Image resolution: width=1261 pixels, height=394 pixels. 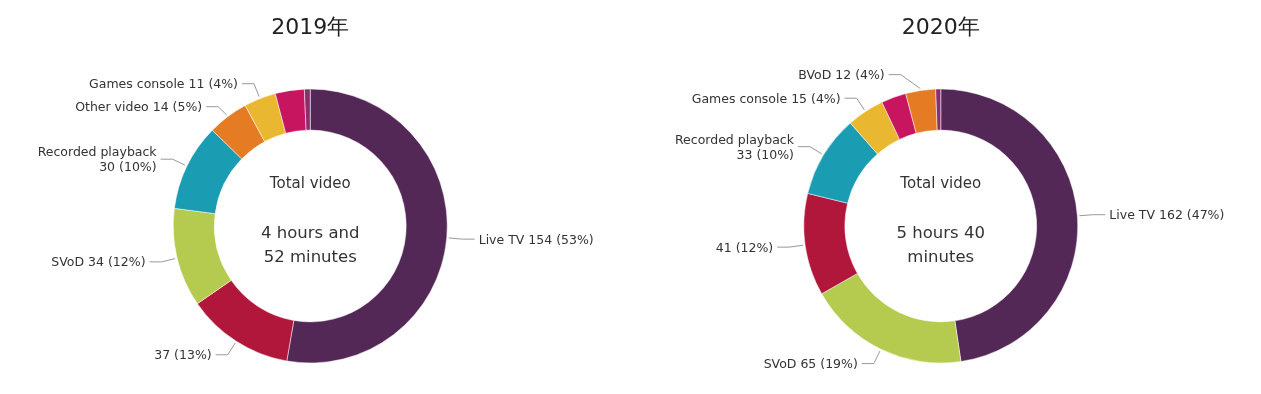 I want to click on annotation: 52 minutes, so click(x=310, y=256).